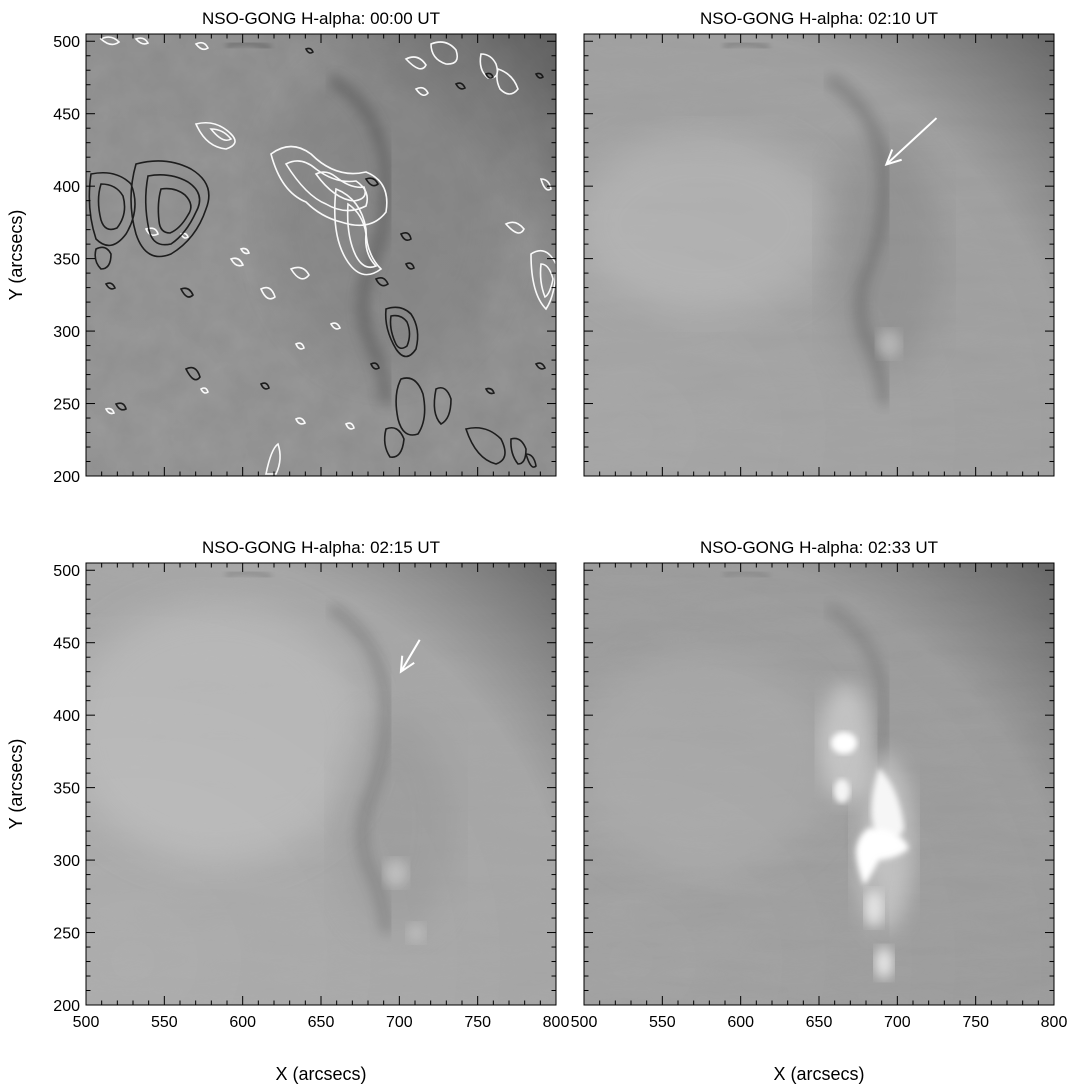  What do you see at coordinates (893, 157) in the screenshot?
I see `panel-2-arrowhead` at bounding box center [893, 157].